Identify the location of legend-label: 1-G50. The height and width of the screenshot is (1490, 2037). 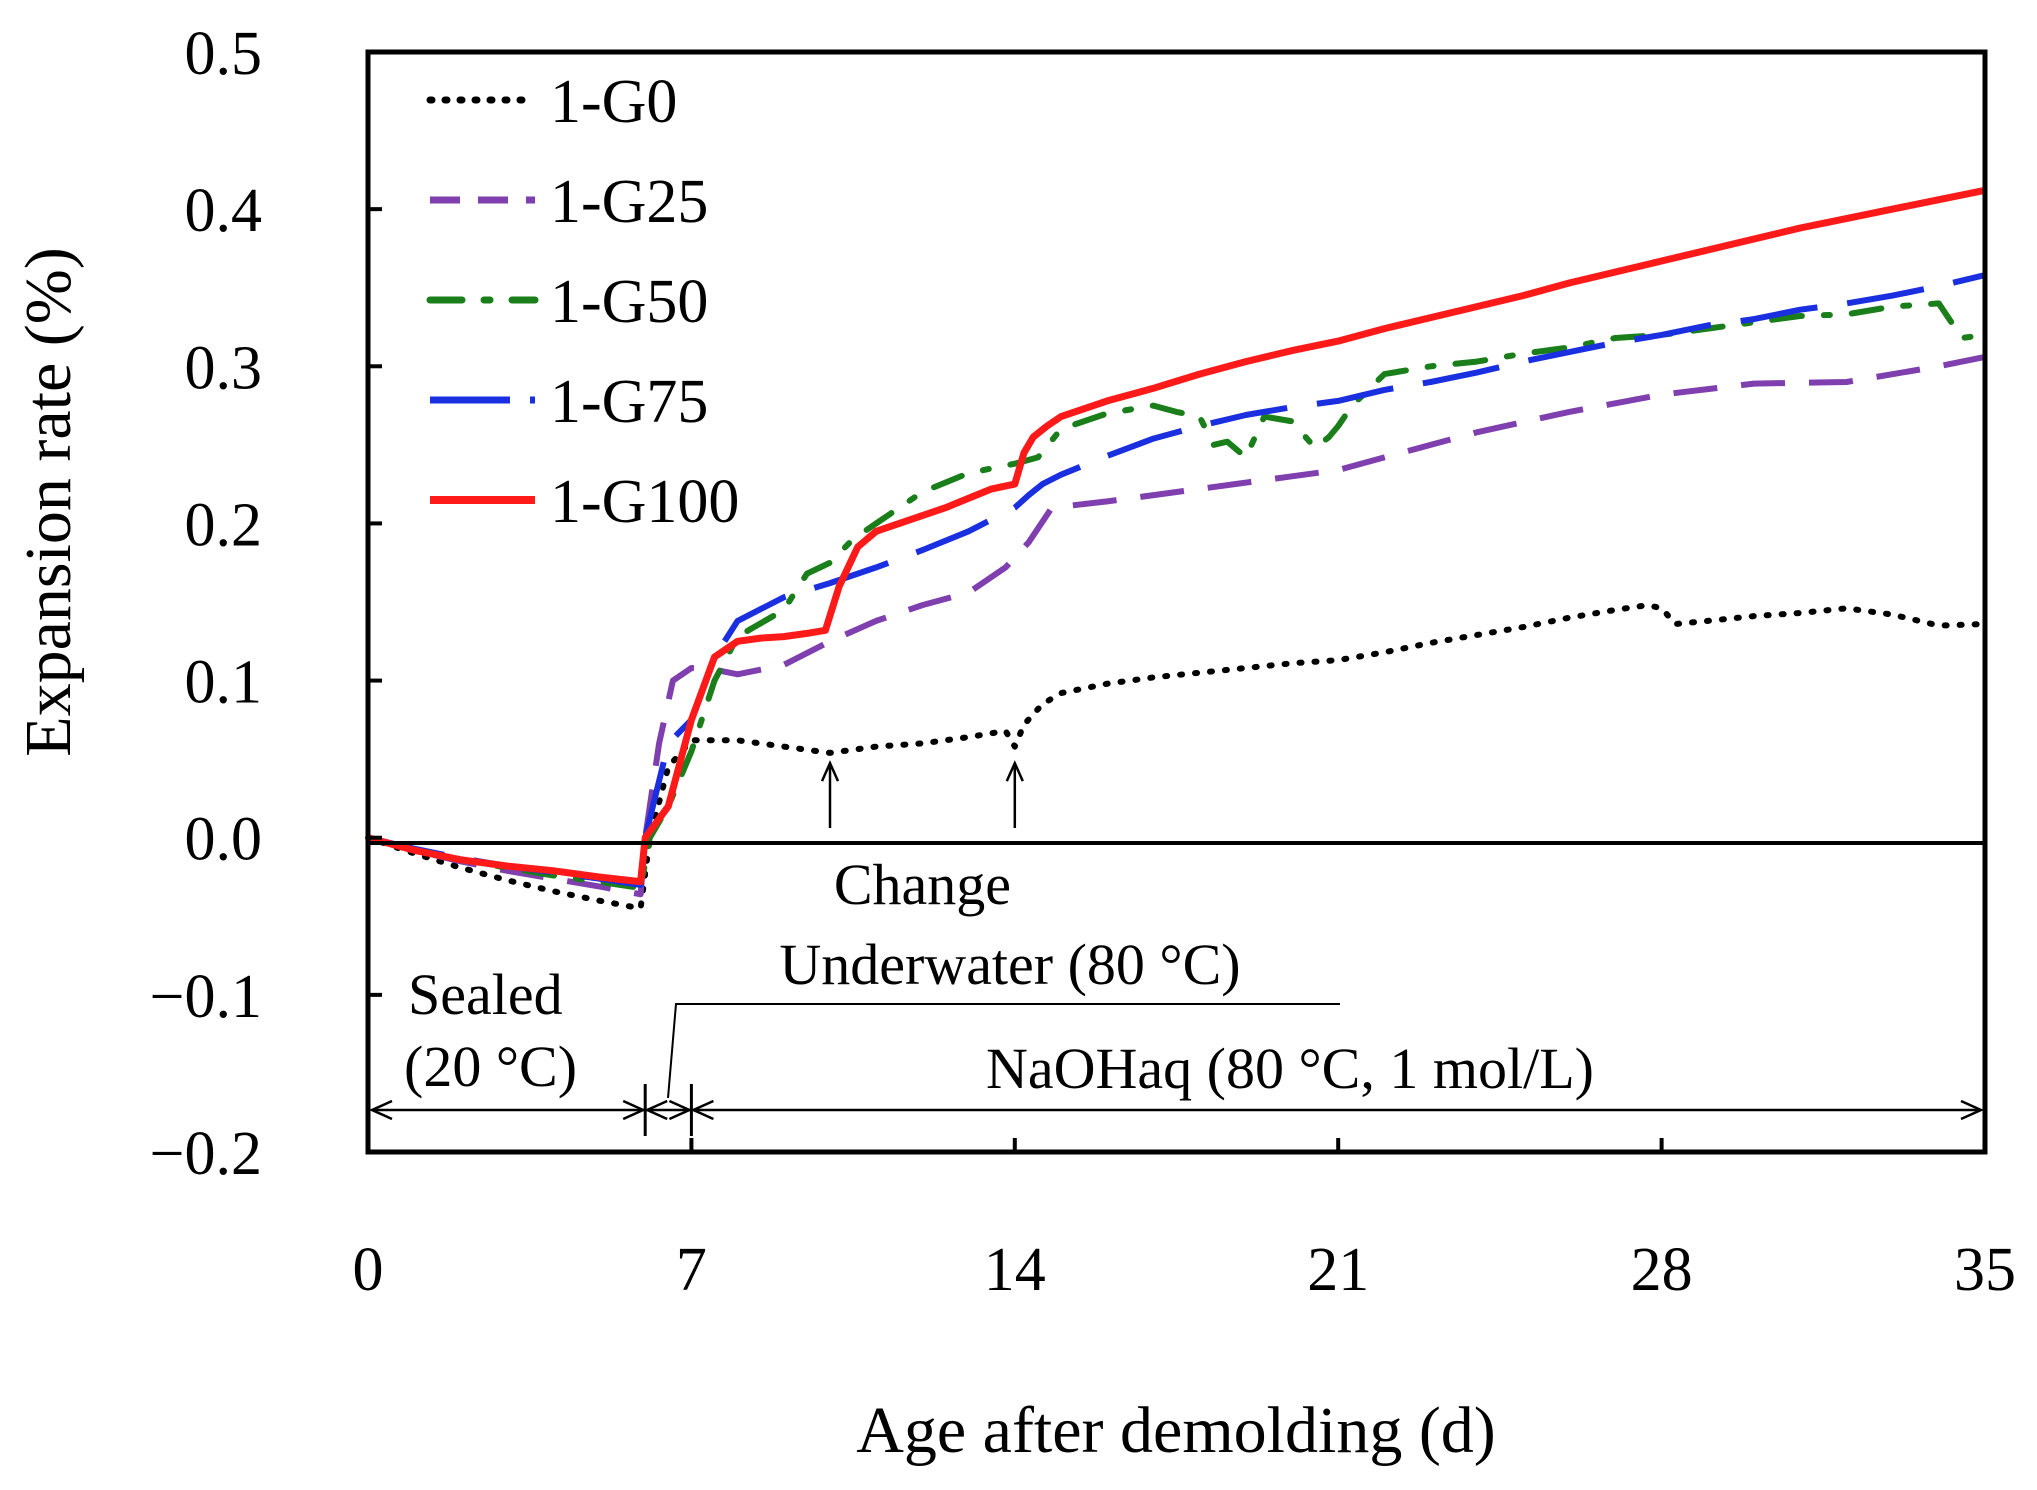
(629, 302).